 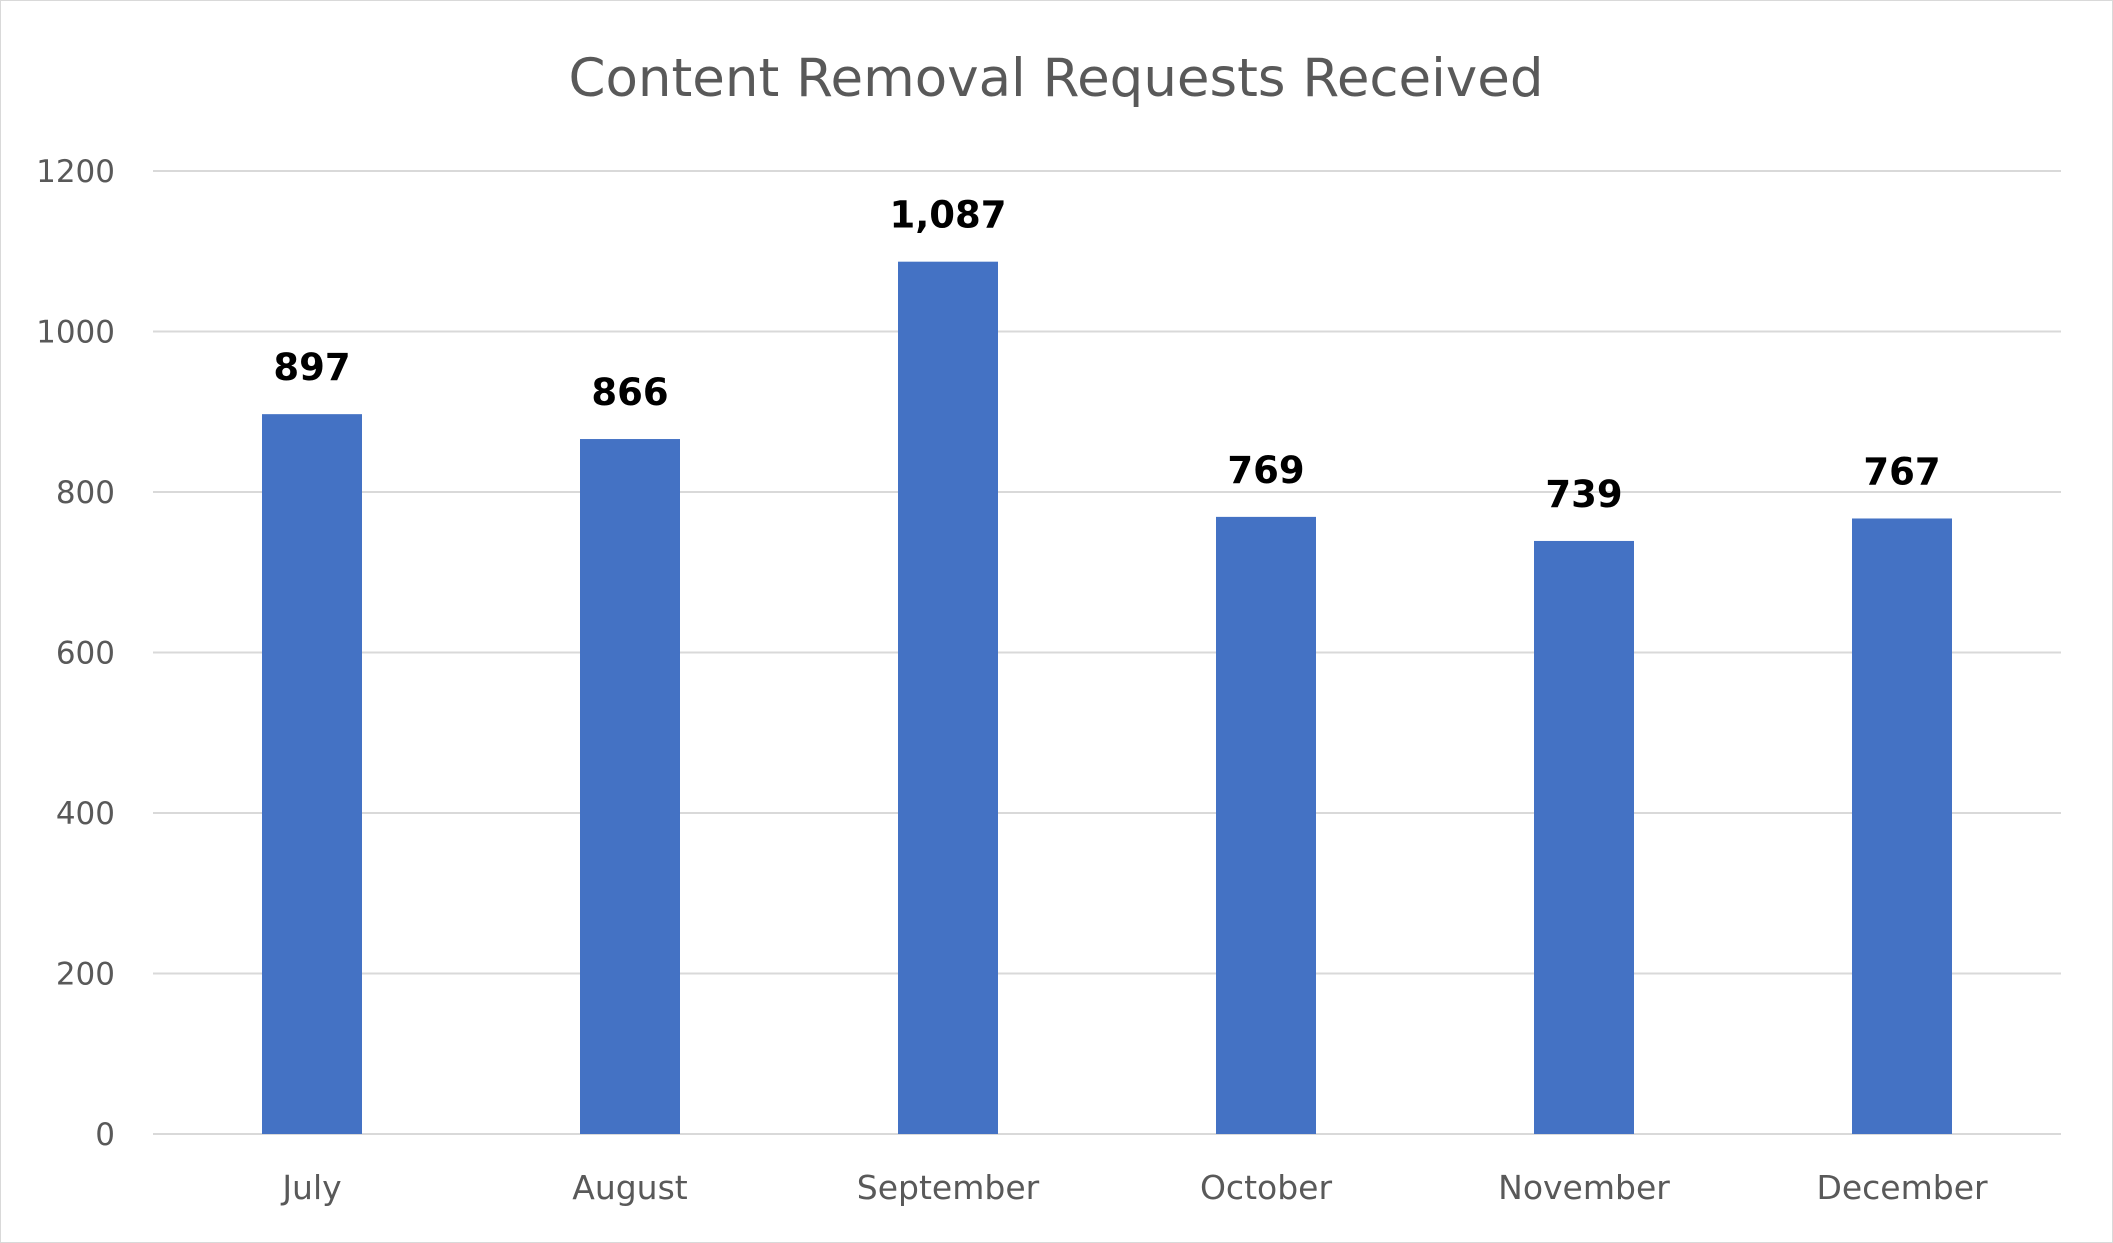 I want to click on x-category-december: December, so click(x=1902, y=1187).